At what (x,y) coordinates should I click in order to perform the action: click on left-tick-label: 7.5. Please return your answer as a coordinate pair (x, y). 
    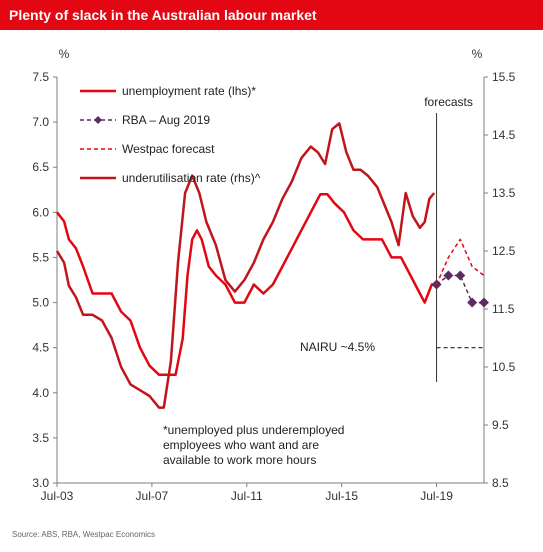
    Looking at the image, I should click on (40, 77).